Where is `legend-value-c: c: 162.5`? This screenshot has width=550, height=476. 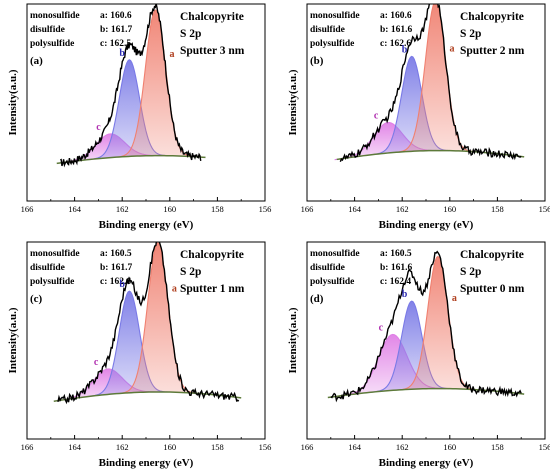 legend-value-c: c: 162.5 is located at coordinates (115, 44).